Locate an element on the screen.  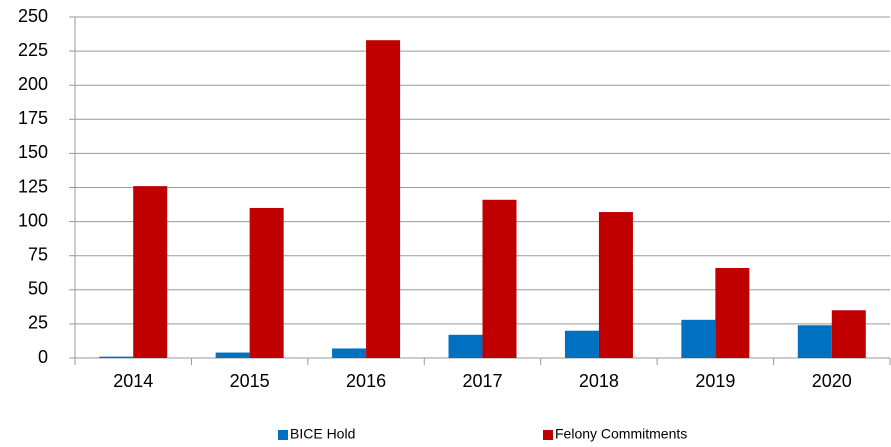
x-tick-label: 2017 is located at coordinates (482, 381).